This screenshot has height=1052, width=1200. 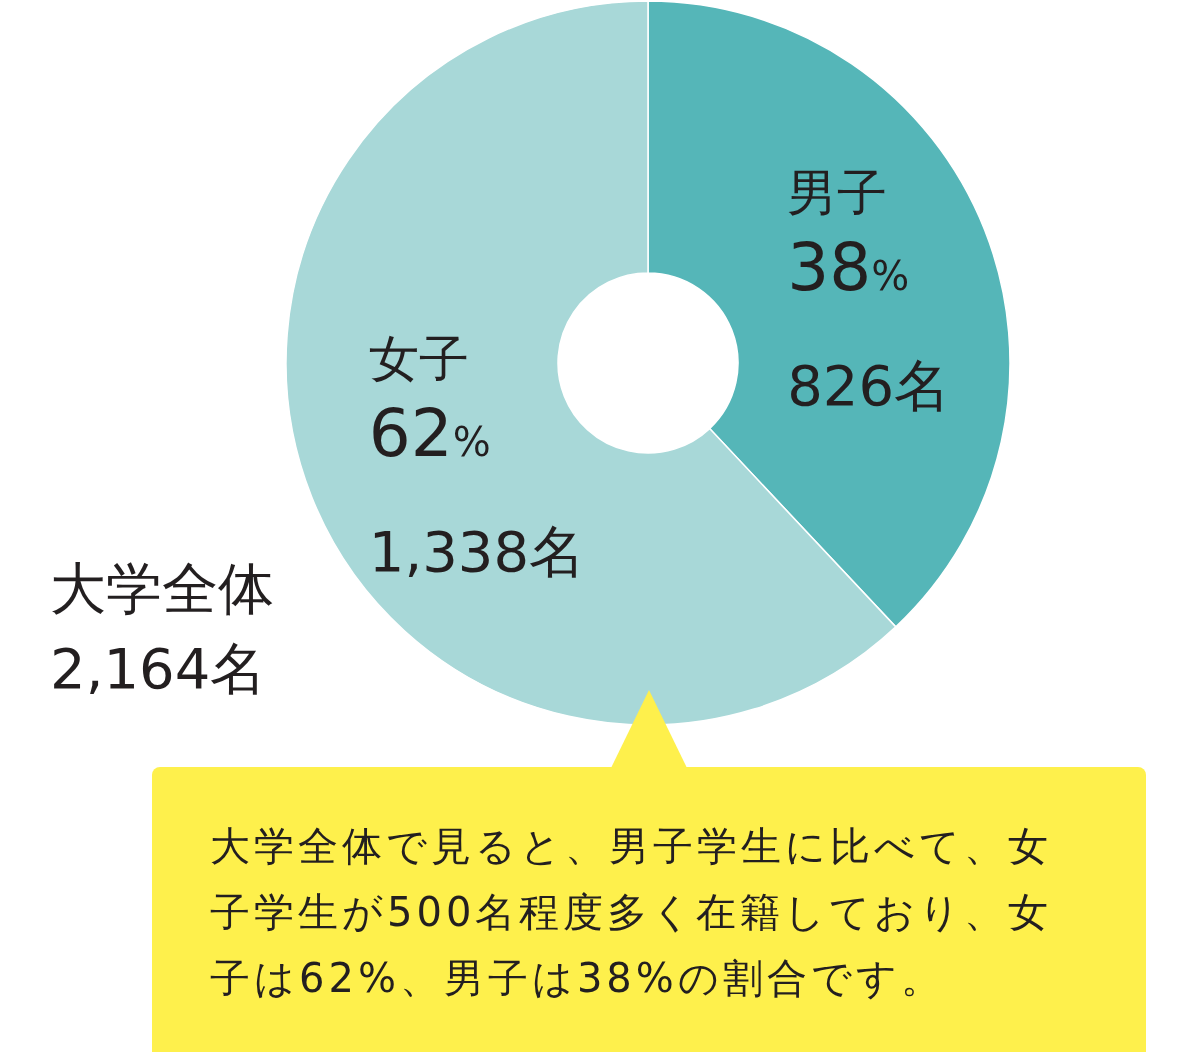 I want to click on text: 大学全体で見ると、男子学生に比べて、女子学生が500名程度多く在籍しており、女子は62%、男子は38%の割合です。, so click(x=632, y=912).